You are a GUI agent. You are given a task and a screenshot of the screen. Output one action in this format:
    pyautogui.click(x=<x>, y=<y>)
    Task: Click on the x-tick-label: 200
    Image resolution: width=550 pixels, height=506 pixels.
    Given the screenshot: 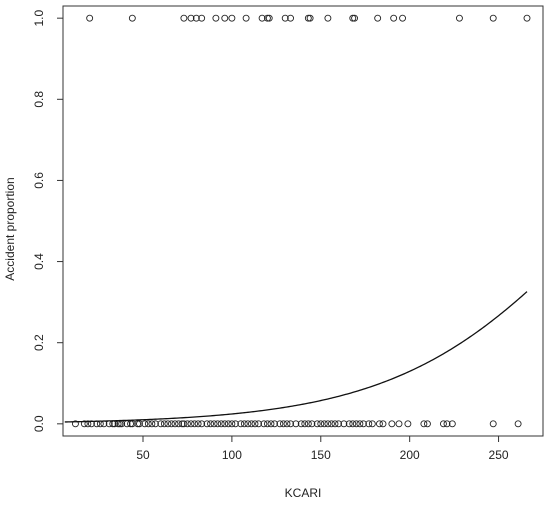 What is the action you would take?
    pyautogui.click(x=410, y=455)
    